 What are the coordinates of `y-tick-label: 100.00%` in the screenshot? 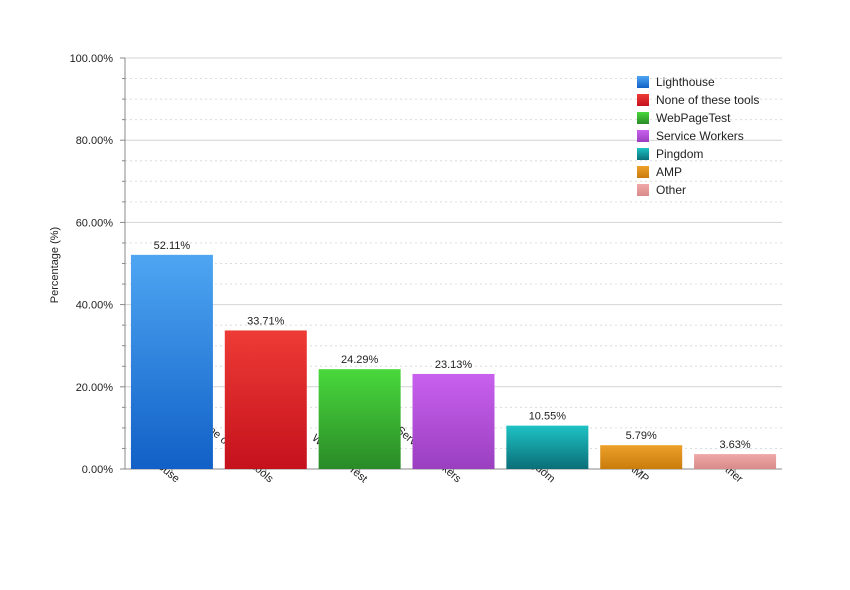 It's located at (92, 59).